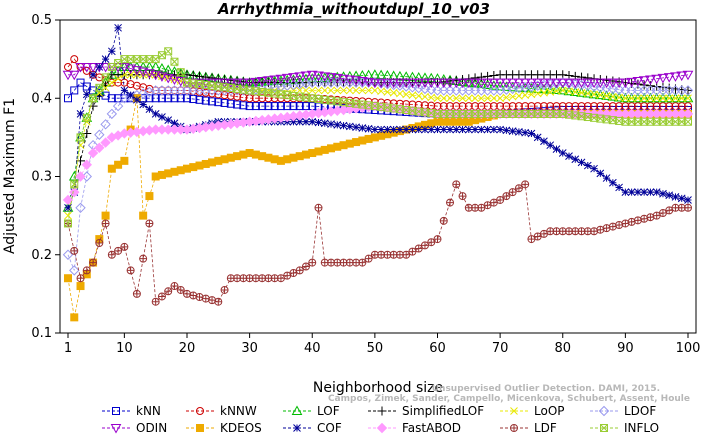 The image size is (702, 434). I want to click on data-point-simplifiedlof, so click(206, 77).